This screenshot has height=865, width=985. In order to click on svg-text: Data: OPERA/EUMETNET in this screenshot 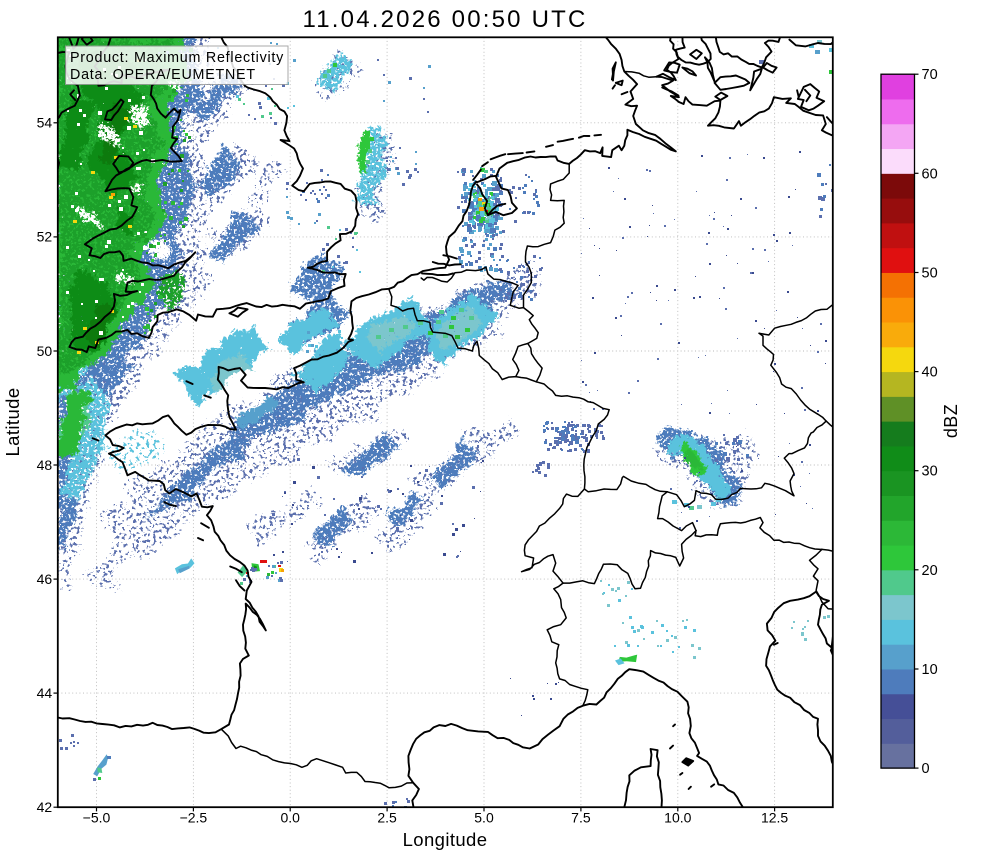, I will do `click(163, 75)`.